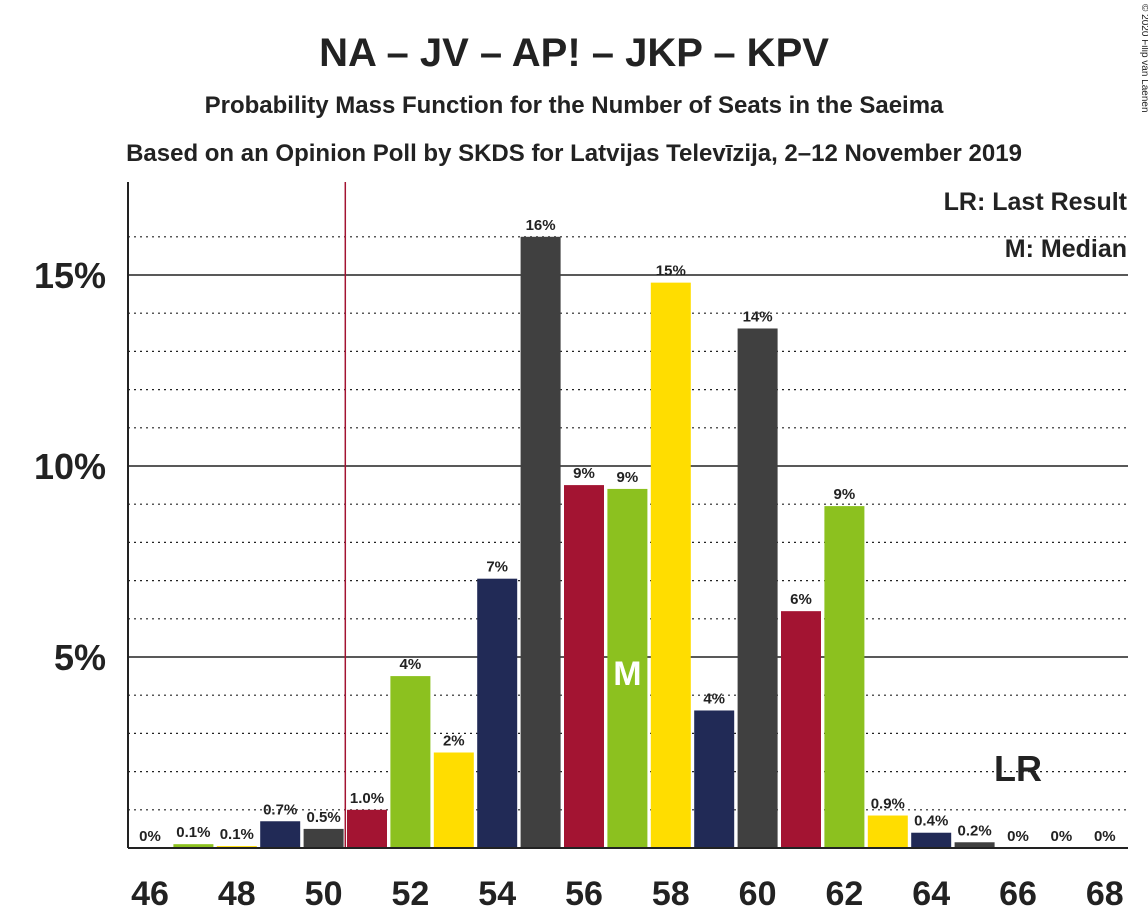 The image size is (1148, 924). I want to click on legend-last-result: LR: Last Result, so click(1036, 202).